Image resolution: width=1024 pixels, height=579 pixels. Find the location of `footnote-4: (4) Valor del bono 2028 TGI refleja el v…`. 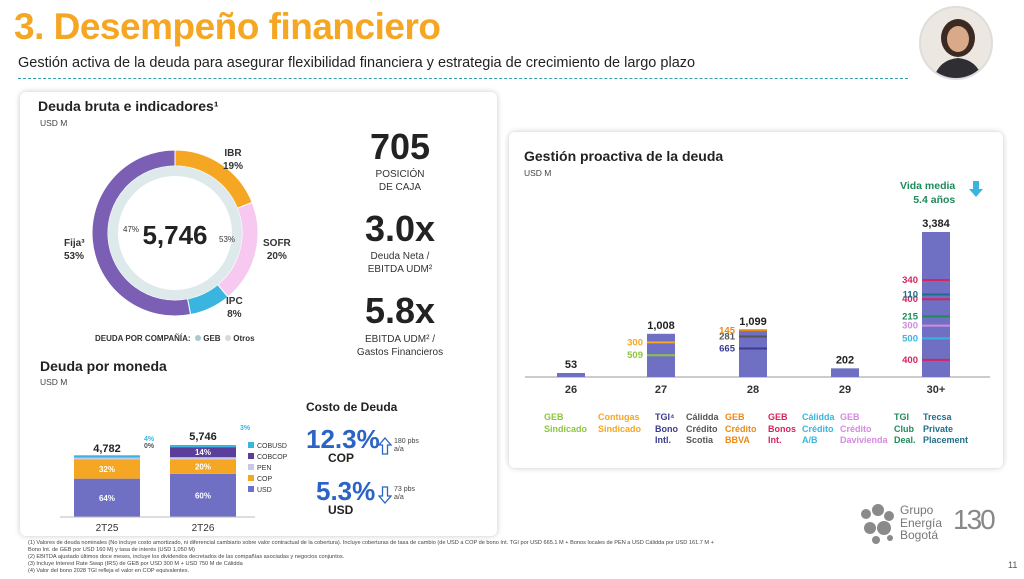

footnote-4: (4) Valor del bono 2028 TGI refleja el v… is located at coordinates (109, 571).